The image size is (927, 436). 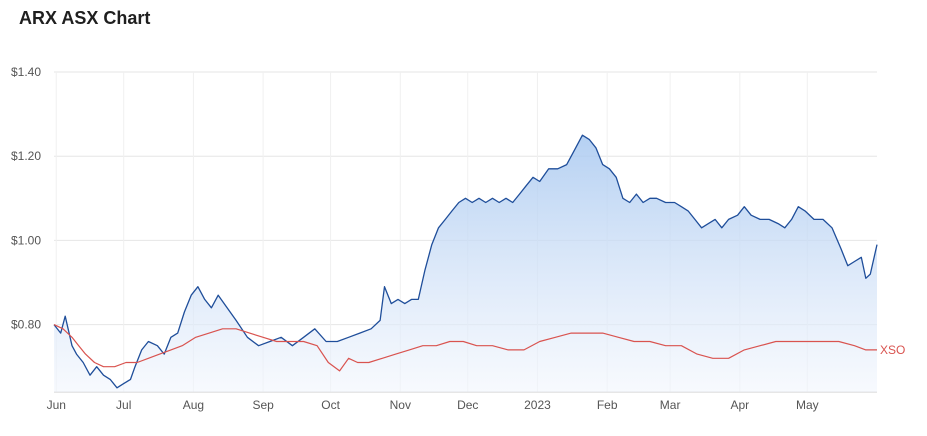 What do you see at coordinates (330, 405) in the screenshot?
I see `x-tick-label: Oct` at bounding box center [330, 405].